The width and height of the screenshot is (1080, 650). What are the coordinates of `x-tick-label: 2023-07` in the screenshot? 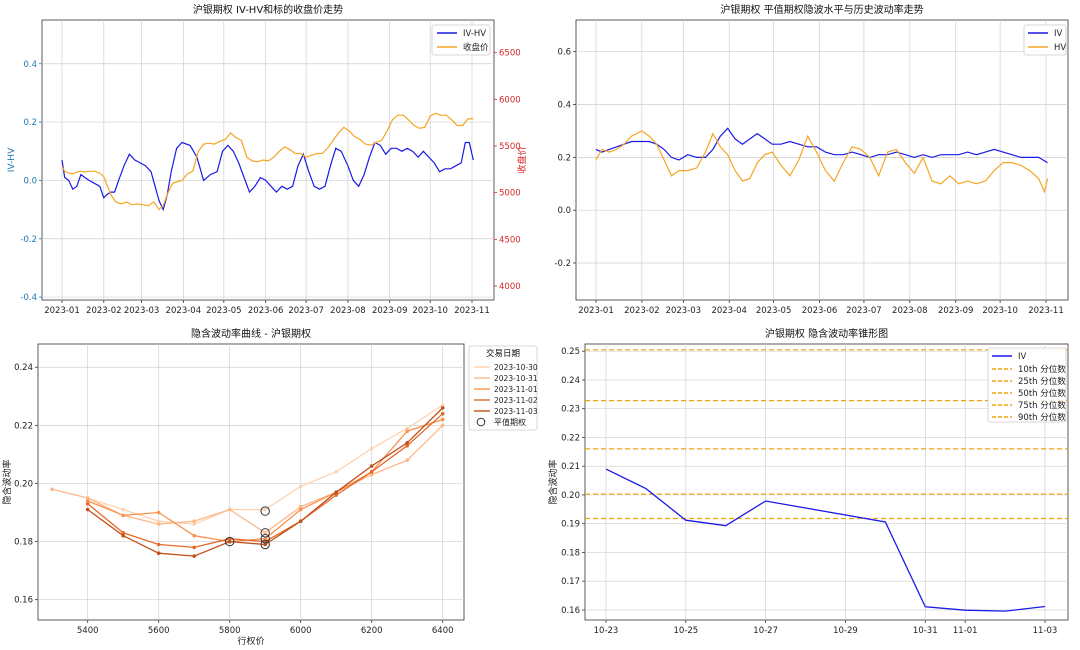 It's located at (306, 311).